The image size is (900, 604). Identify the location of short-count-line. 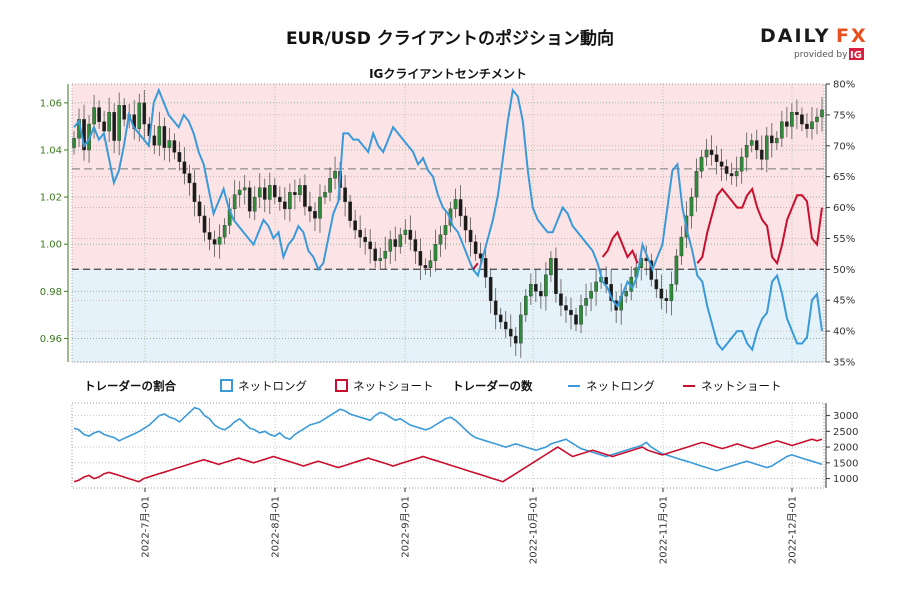
(448, 460).